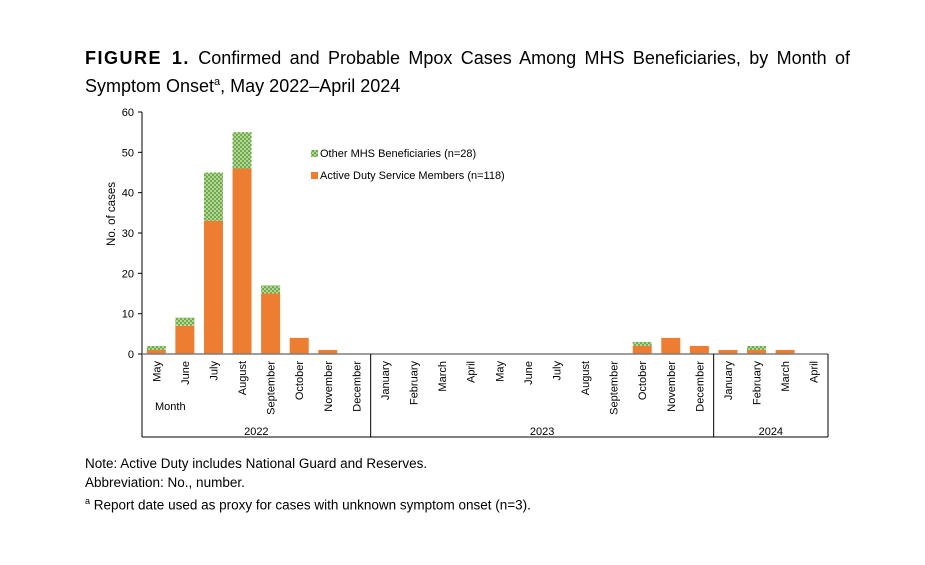  I want to click on y-tick-label: 30, so click(128, 234).